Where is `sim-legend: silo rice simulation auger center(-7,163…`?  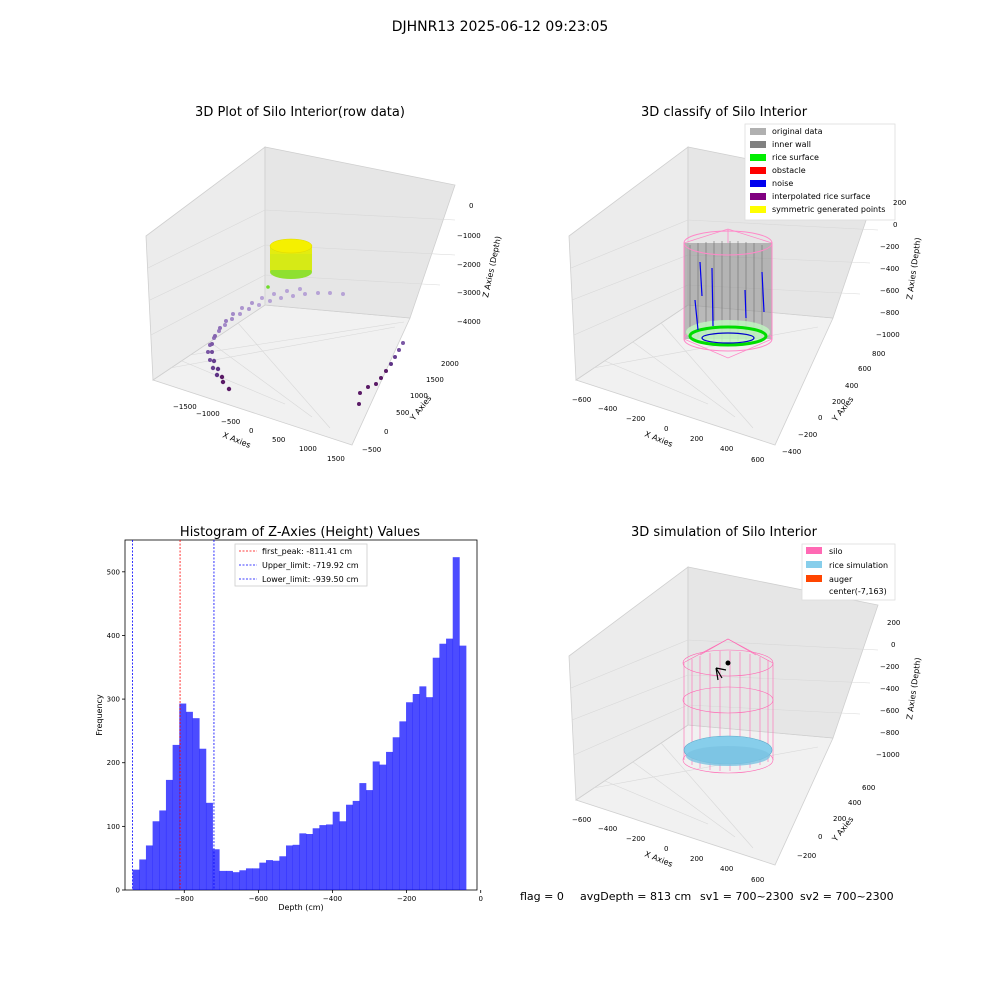
sim-legend: silo rice simulation auger center(-7,163… is located at coordinates (848, 572).